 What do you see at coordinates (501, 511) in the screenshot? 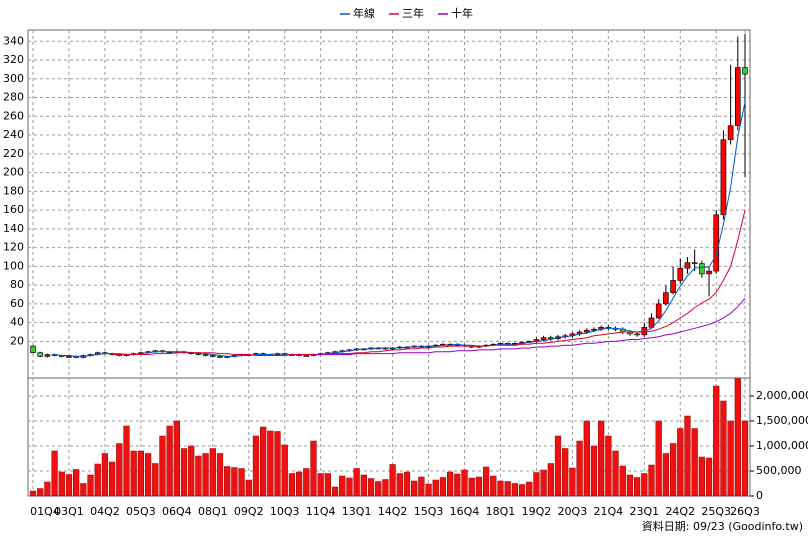
I see `x-tick-label: 18Q1` at bounding box center [501, 511].